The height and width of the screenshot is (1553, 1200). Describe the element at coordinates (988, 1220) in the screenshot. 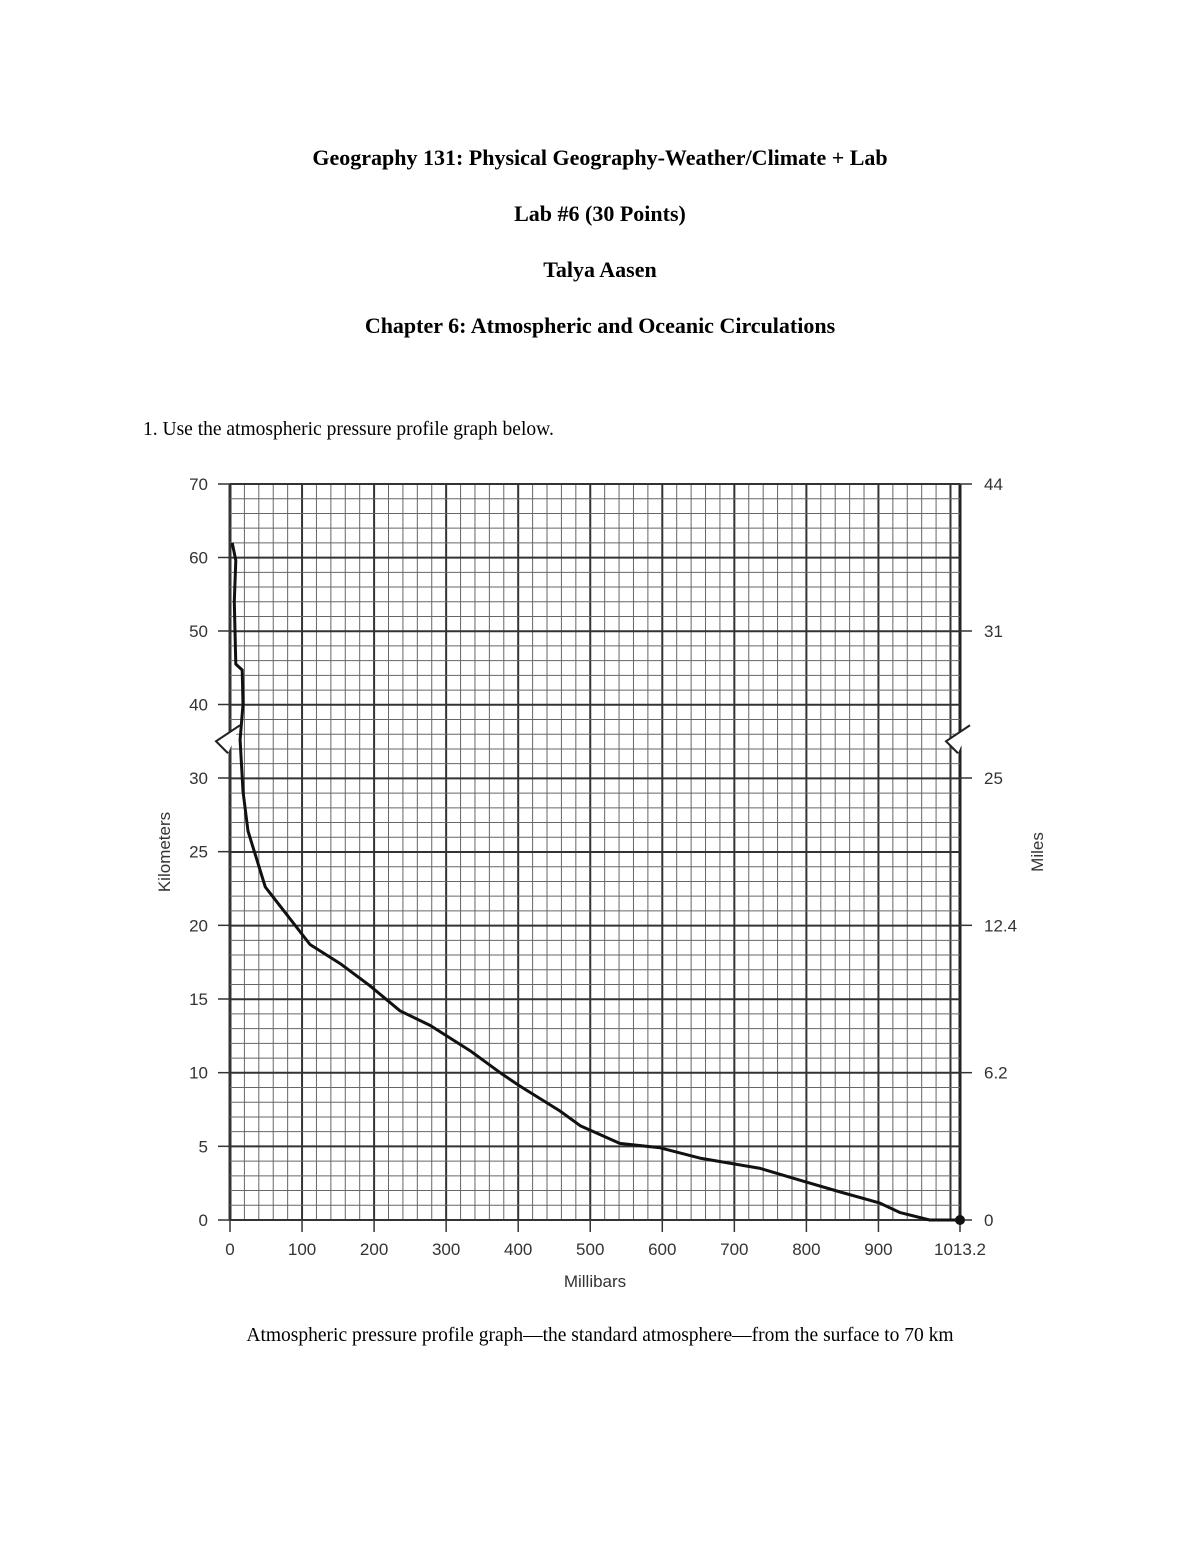

I see `y2-tick-label: 0` at that location.